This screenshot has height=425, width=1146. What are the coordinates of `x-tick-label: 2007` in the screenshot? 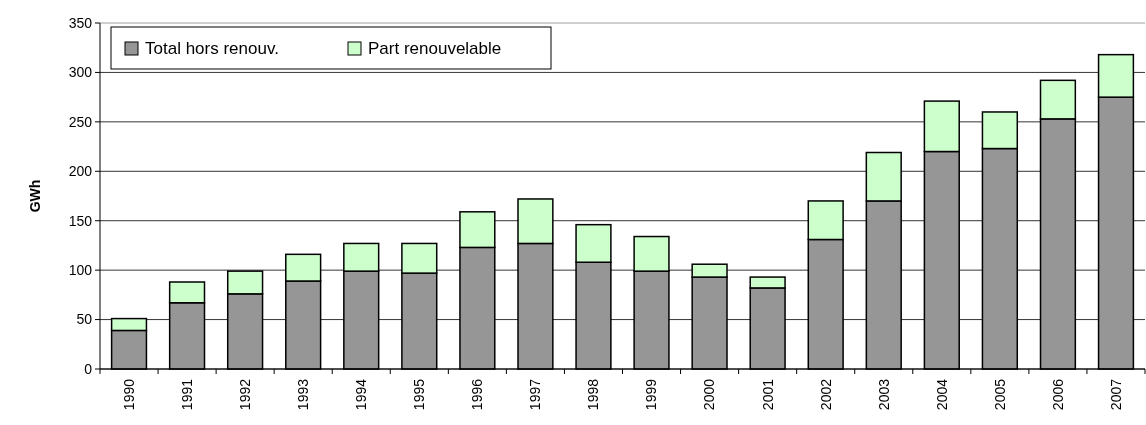 It's located at (1115, 394).